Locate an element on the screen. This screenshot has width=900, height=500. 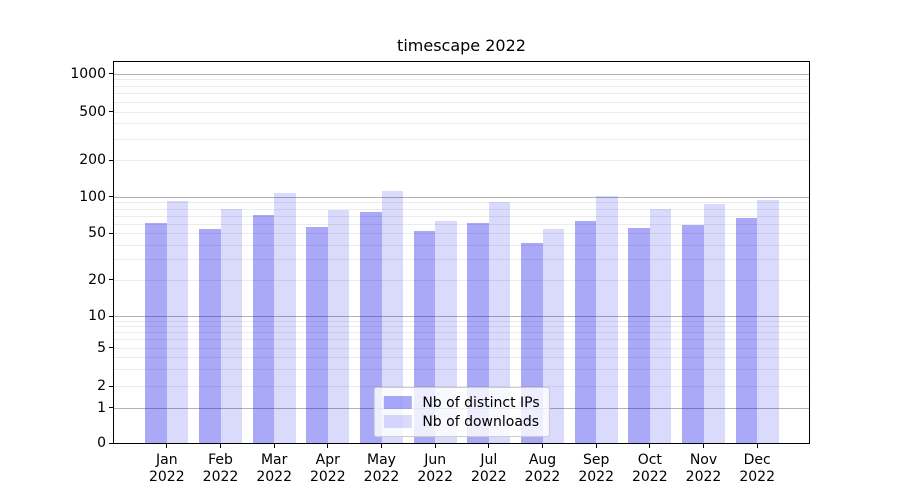
legend: Nb of distinct IPs Nb of downloads is located at coordinates (461, 412).